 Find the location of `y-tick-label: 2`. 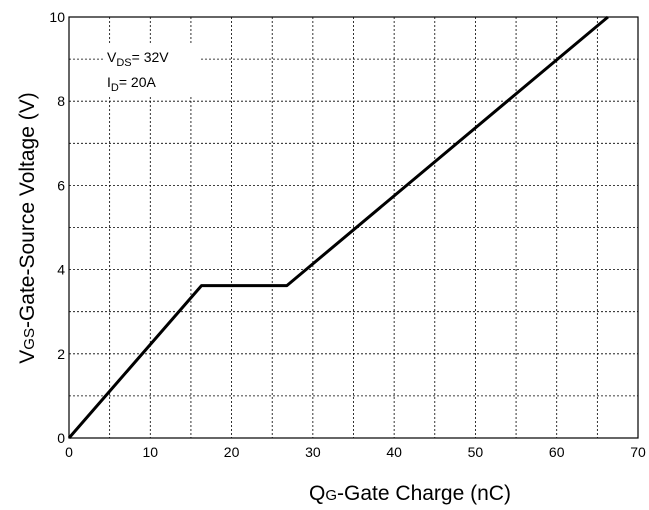

y-tick-label: 2 is located at coordinates (61, 354).